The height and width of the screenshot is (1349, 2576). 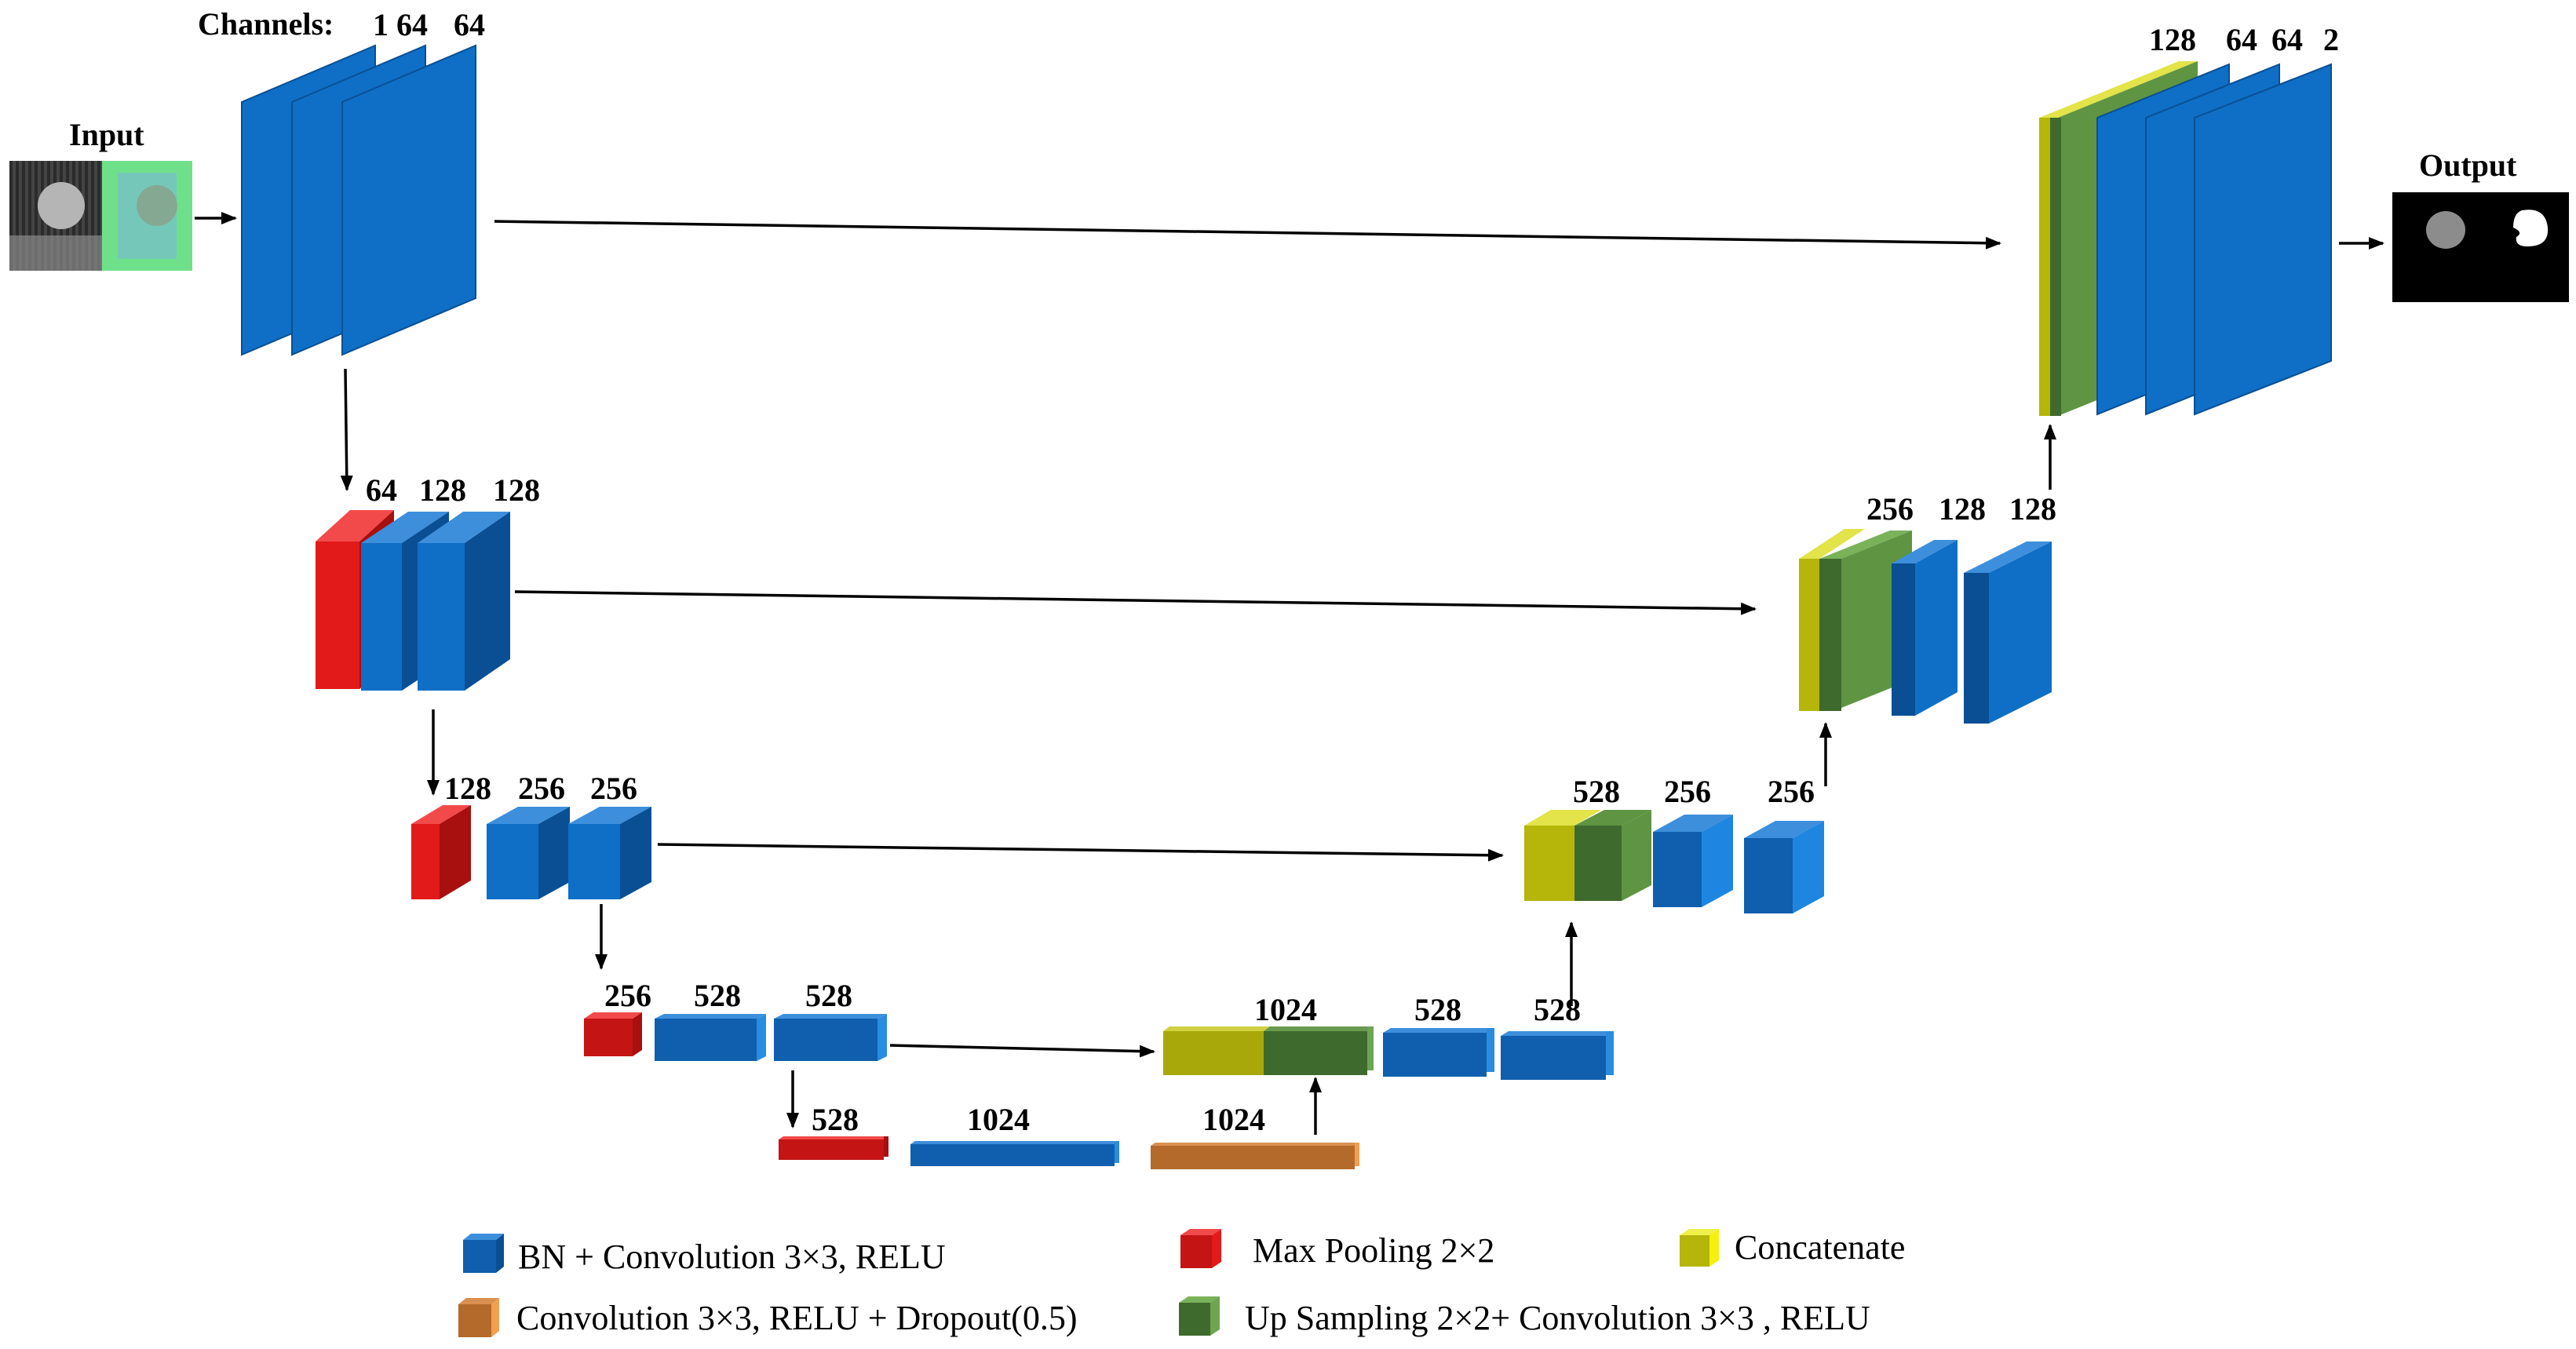 What do you see at coordinates (835, 1119) in the screenshot?
I see `bott-ch-0: 528` at bounding box center [835, 1119].